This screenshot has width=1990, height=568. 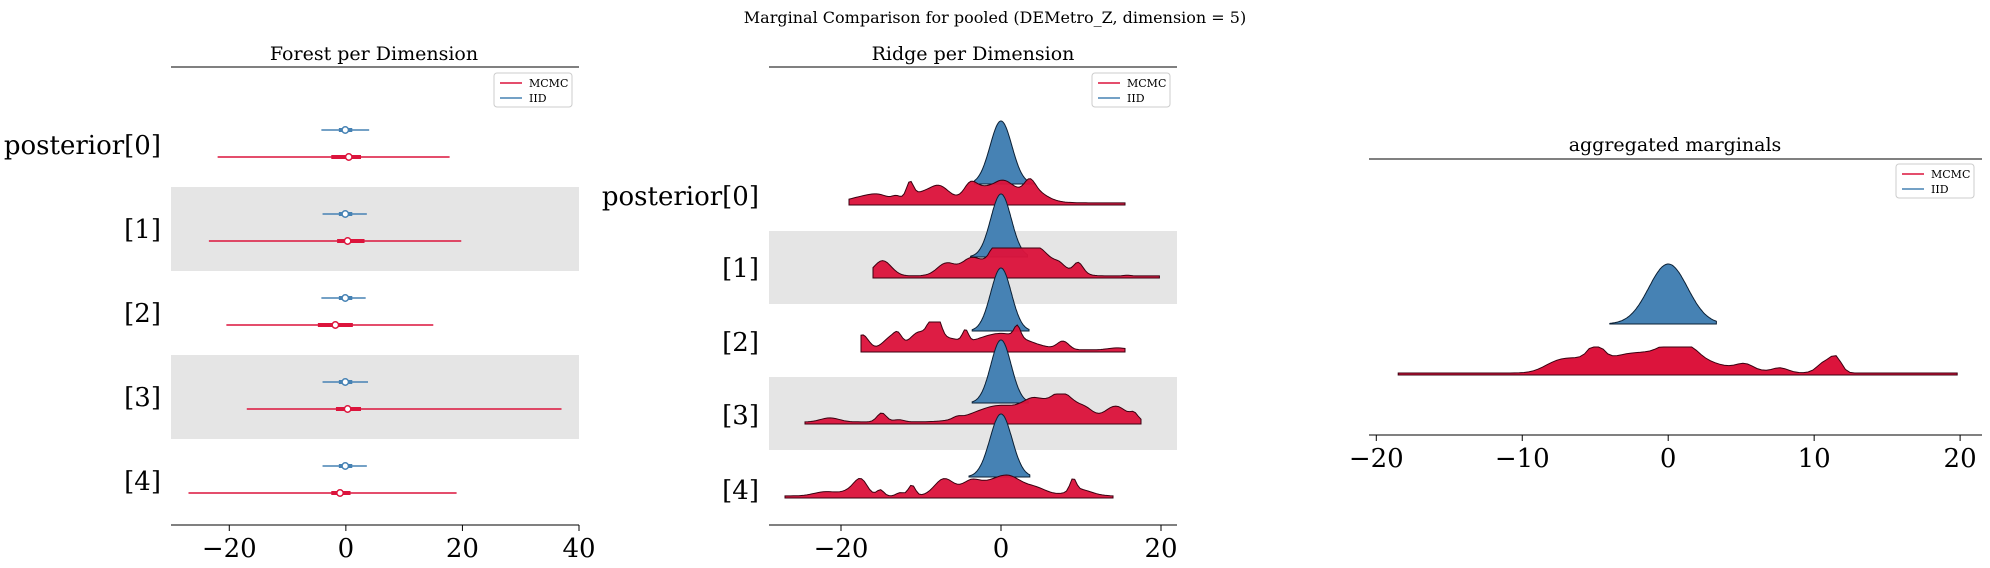 What do you see at coordinates (1814, 459) in the screenshot?
I see `x-tick-label: 10` at bounding box center [1814, 459].